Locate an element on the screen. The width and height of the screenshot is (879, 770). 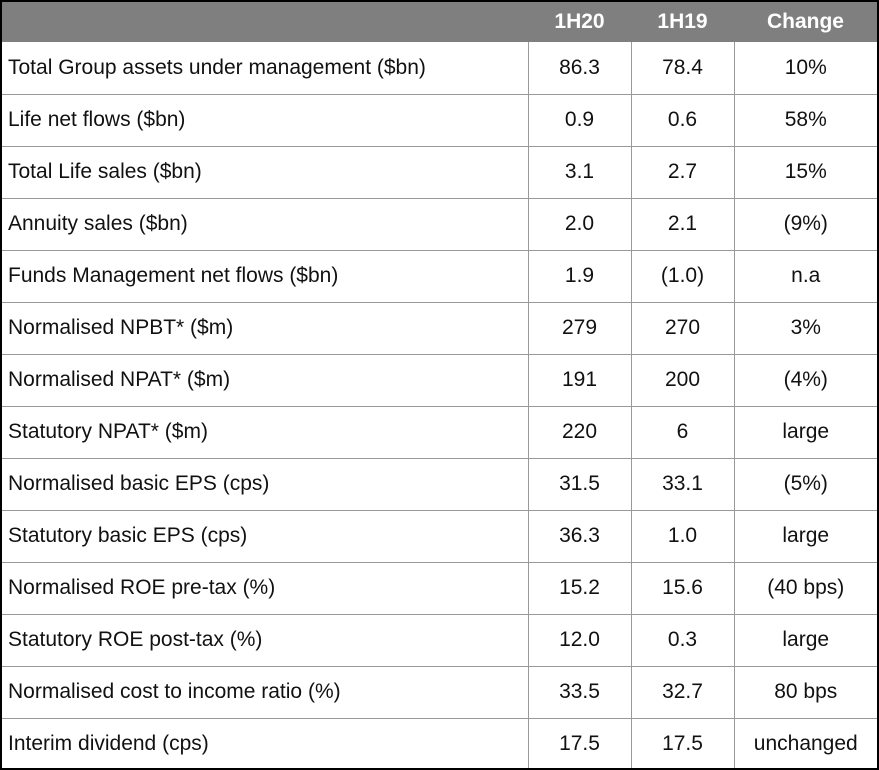
row-label: Life net flows ($bn) is located at coordinates (265, 120).